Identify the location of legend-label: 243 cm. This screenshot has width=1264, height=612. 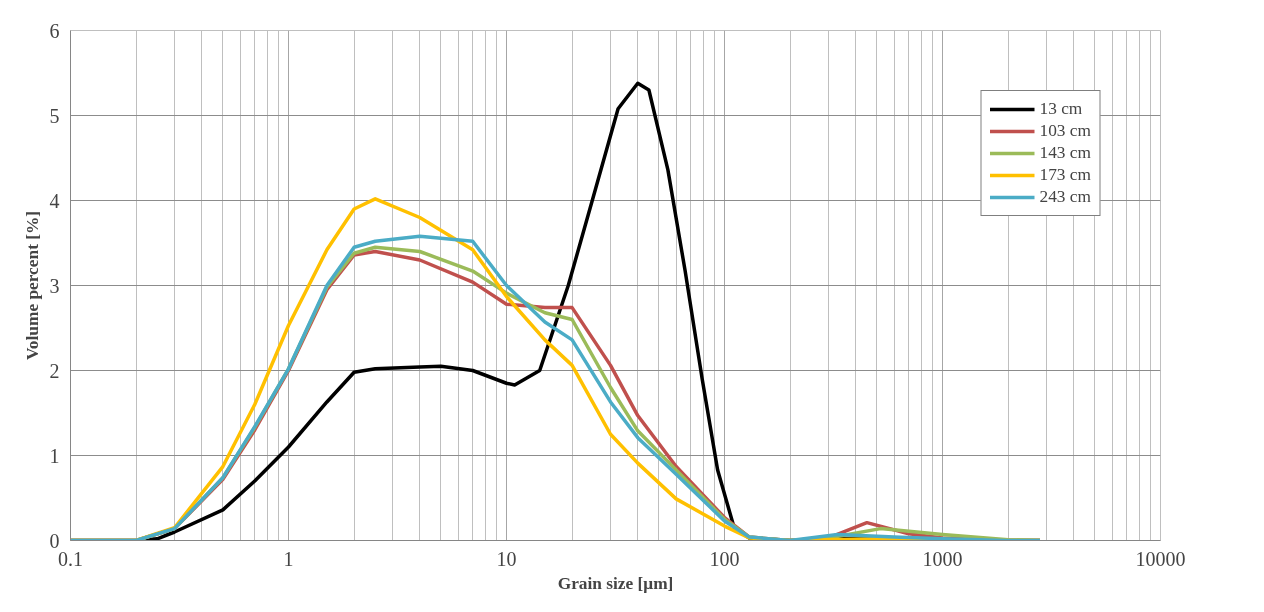
(1065, 197).